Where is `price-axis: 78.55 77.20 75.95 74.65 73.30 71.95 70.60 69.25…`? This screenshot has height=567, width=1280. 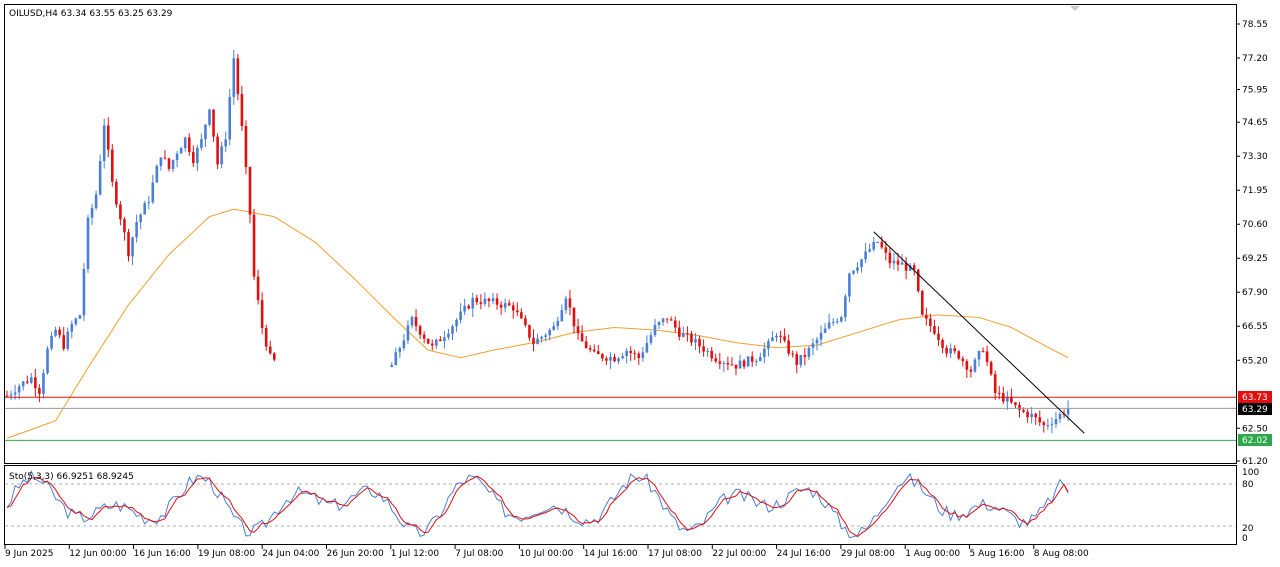
price-axis: 78.55 77.20 75.95 74.65 73.30 71.95 70.60 69.25… is located at coordinates (1252, 243).